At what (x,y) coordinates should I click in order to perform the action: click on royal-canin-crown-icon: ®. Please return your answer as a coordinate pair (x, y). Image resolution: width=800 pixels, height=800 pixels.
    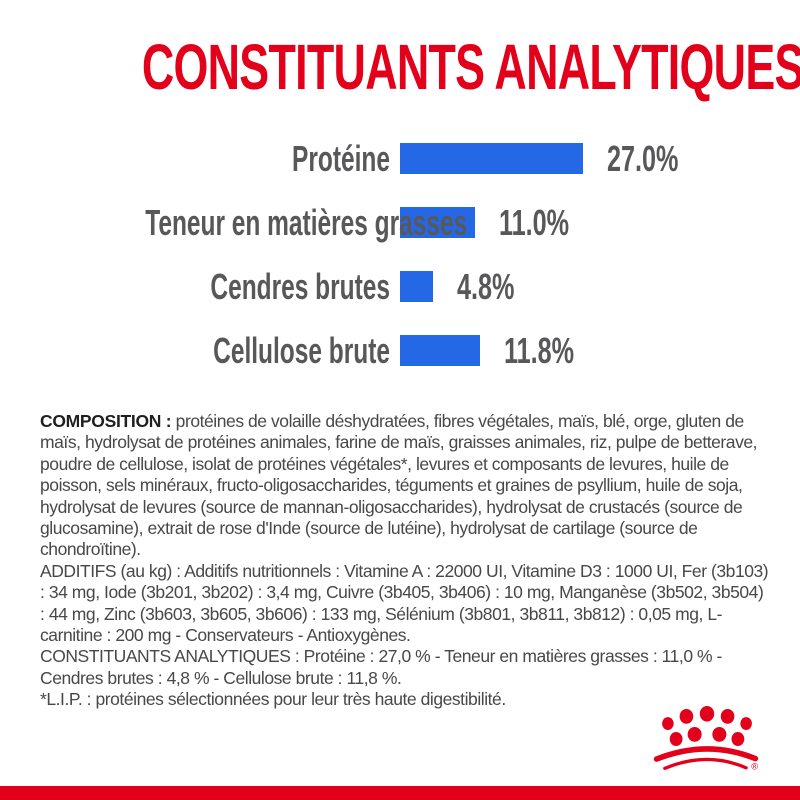
    Looking at the image, I should click on (707, 737).